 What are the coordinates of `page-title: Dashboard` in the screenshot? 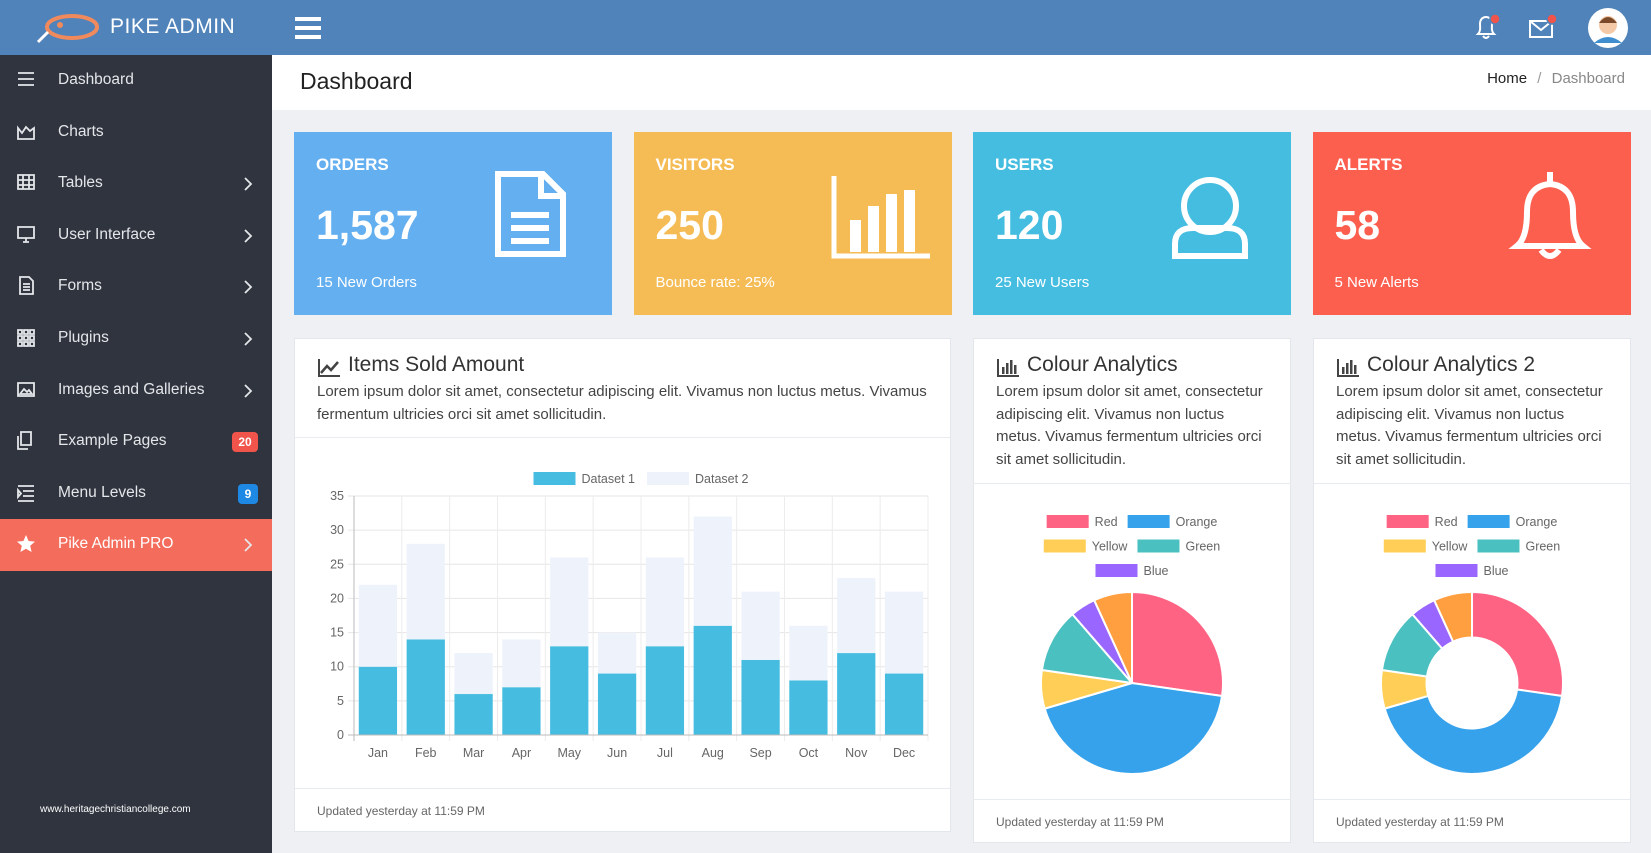 It's located at (356, 81).